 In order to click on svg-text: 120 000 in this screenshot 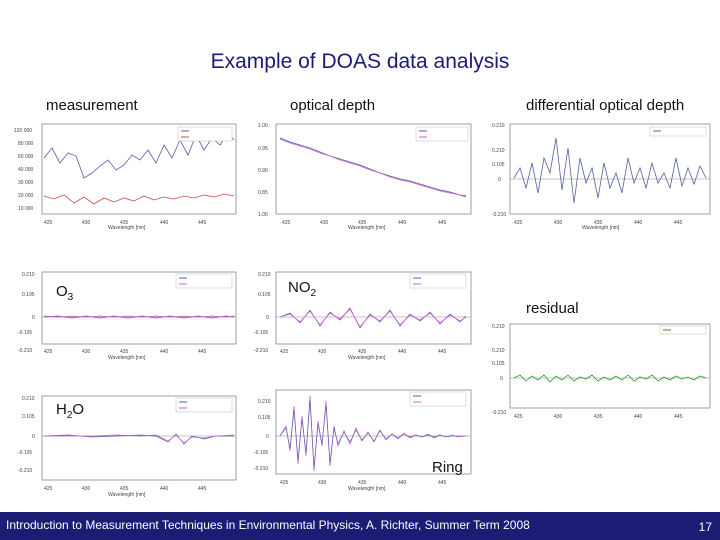, I will do `click(23, 131)`.